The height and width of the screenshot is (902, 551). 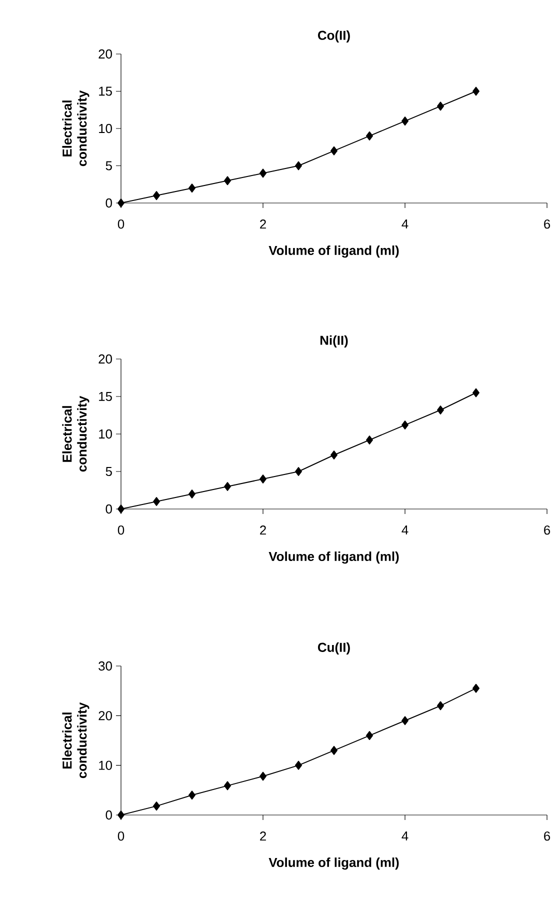 What do you see at coordinates (334, 36) in the screenshot?
I see `chart-title: Co(II)` at bounding box center [334, 36].